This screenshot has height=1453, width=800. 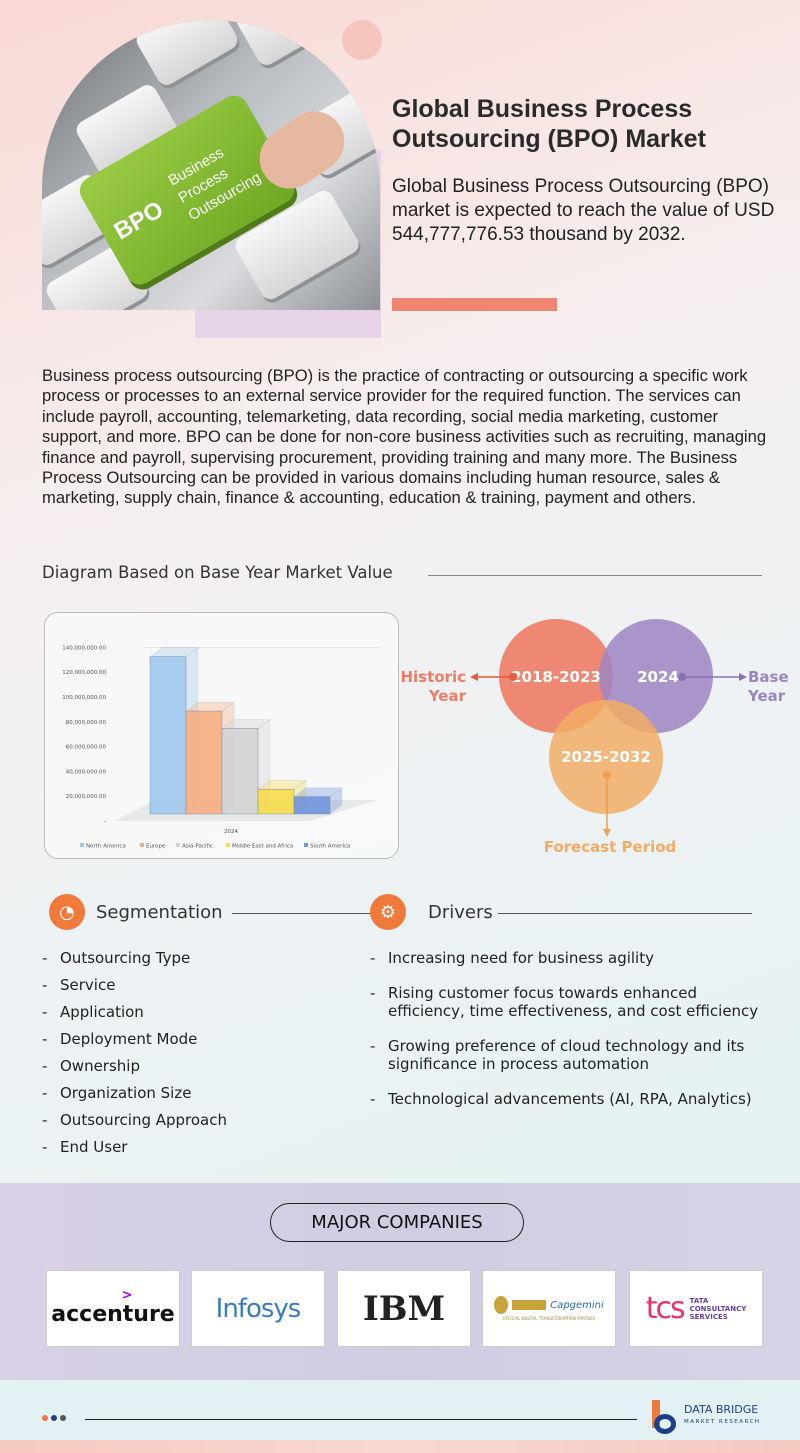 What do you see at coordinates (54, 1418) in the screenshot?
I see `dots-icon` at bounding box center [54, 1418].